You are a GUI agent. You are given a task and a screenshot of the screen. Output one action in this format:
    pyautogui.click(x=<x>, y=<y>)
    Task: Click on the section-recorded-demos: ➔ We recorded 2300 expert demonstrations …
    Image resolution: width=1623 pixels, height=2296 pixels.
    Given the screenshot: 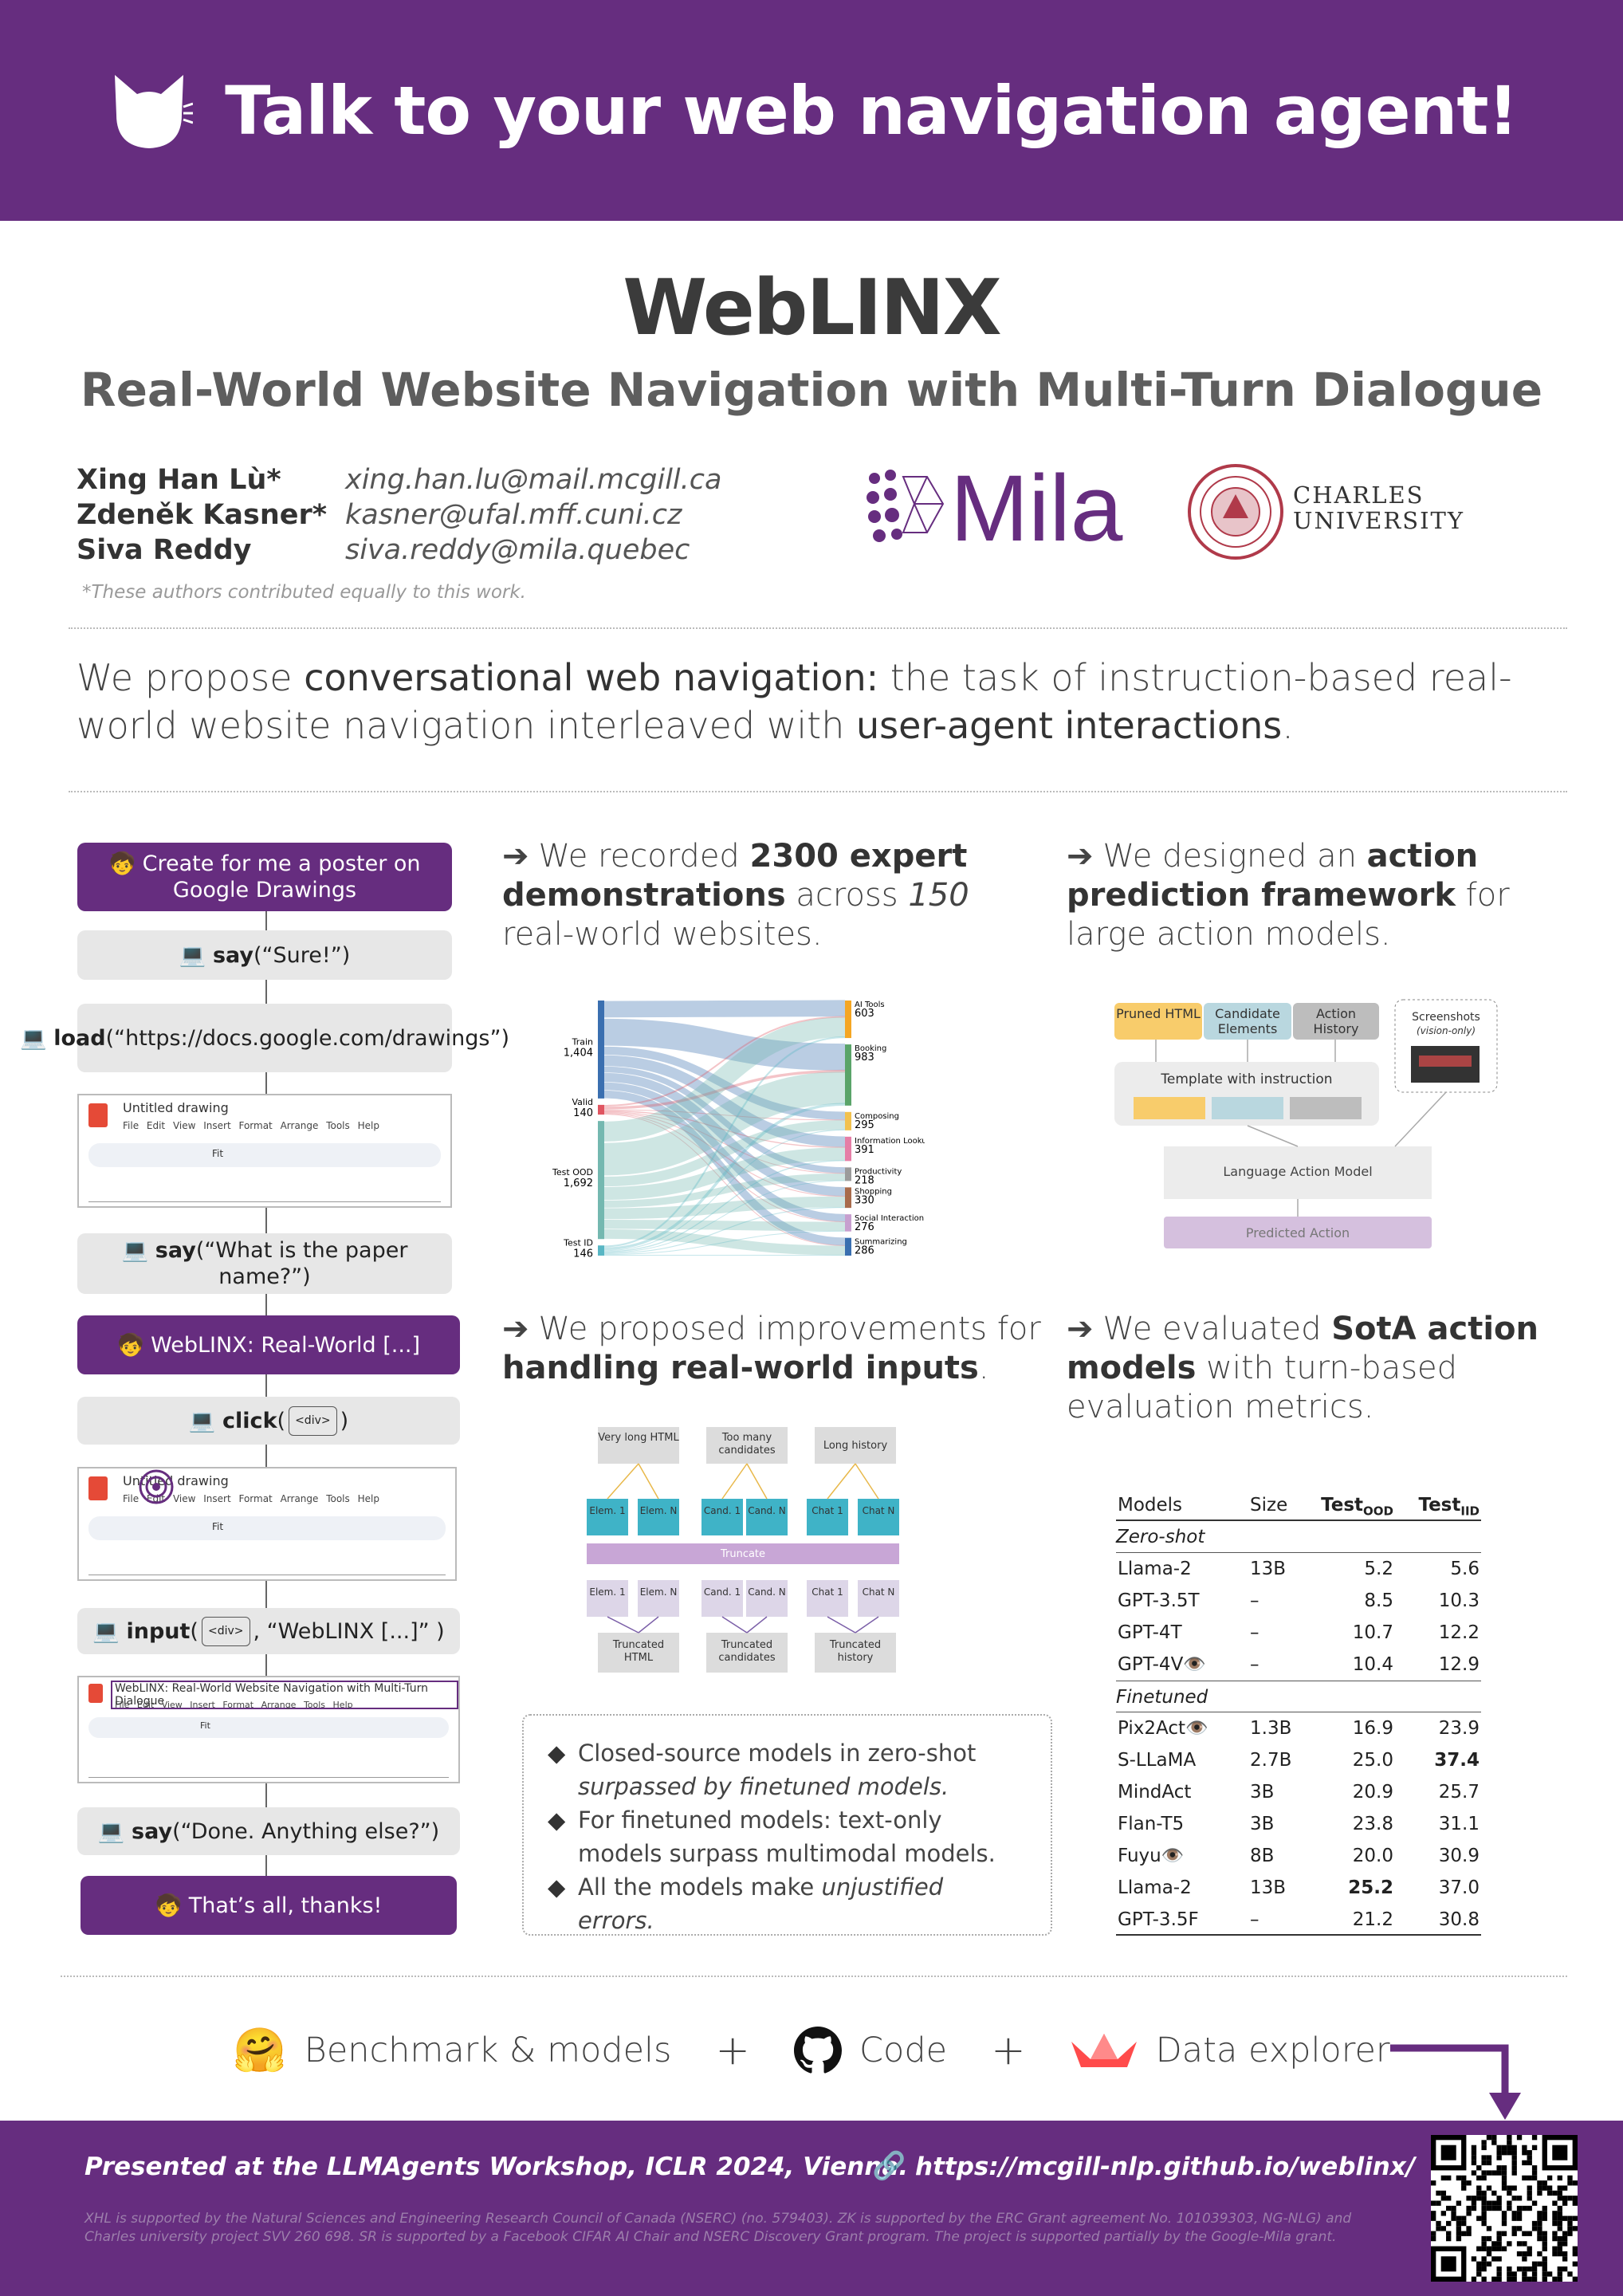 What is the action you would take?
    pyautogui.click(x=735, y=896)
    